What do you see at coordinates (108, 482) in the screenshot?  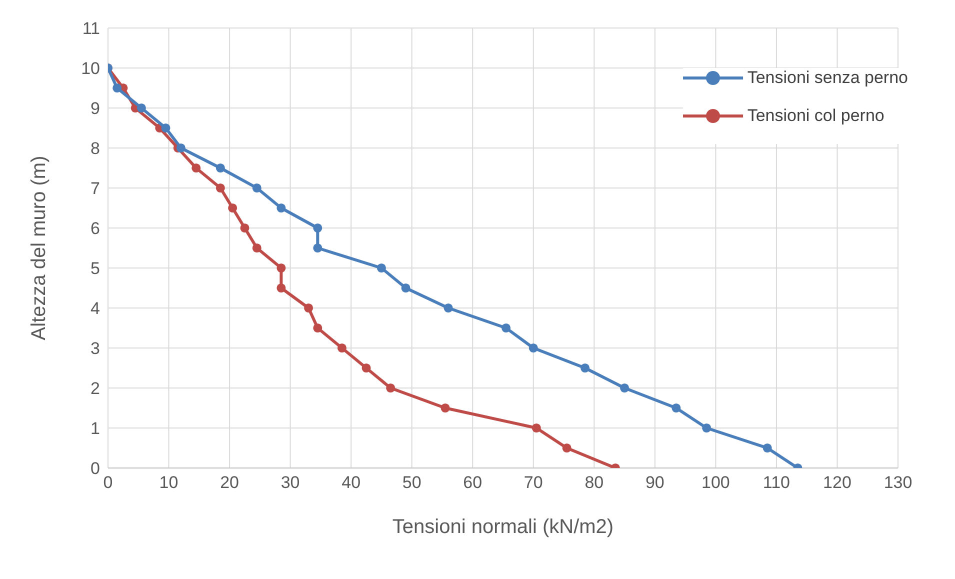 I see `x-tick-label: 0` at bounding box center [108, 482].